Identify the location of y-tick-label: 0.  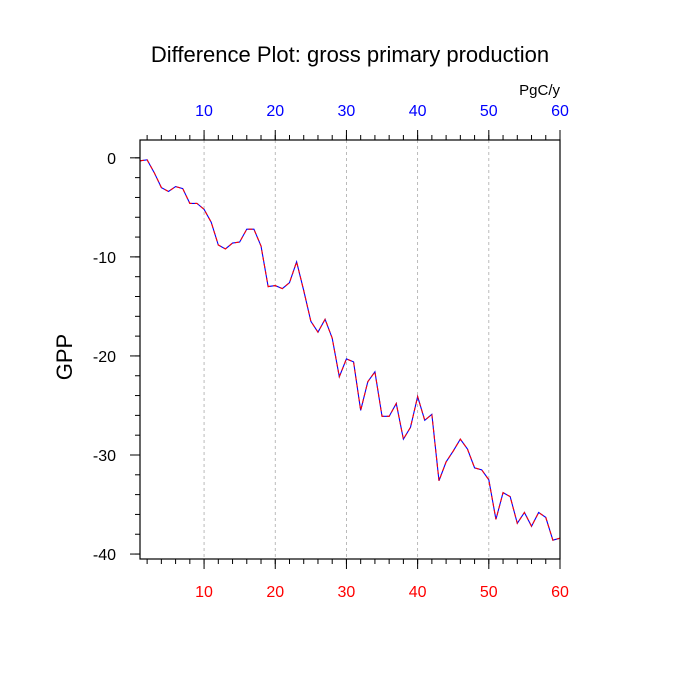
(111, 159).